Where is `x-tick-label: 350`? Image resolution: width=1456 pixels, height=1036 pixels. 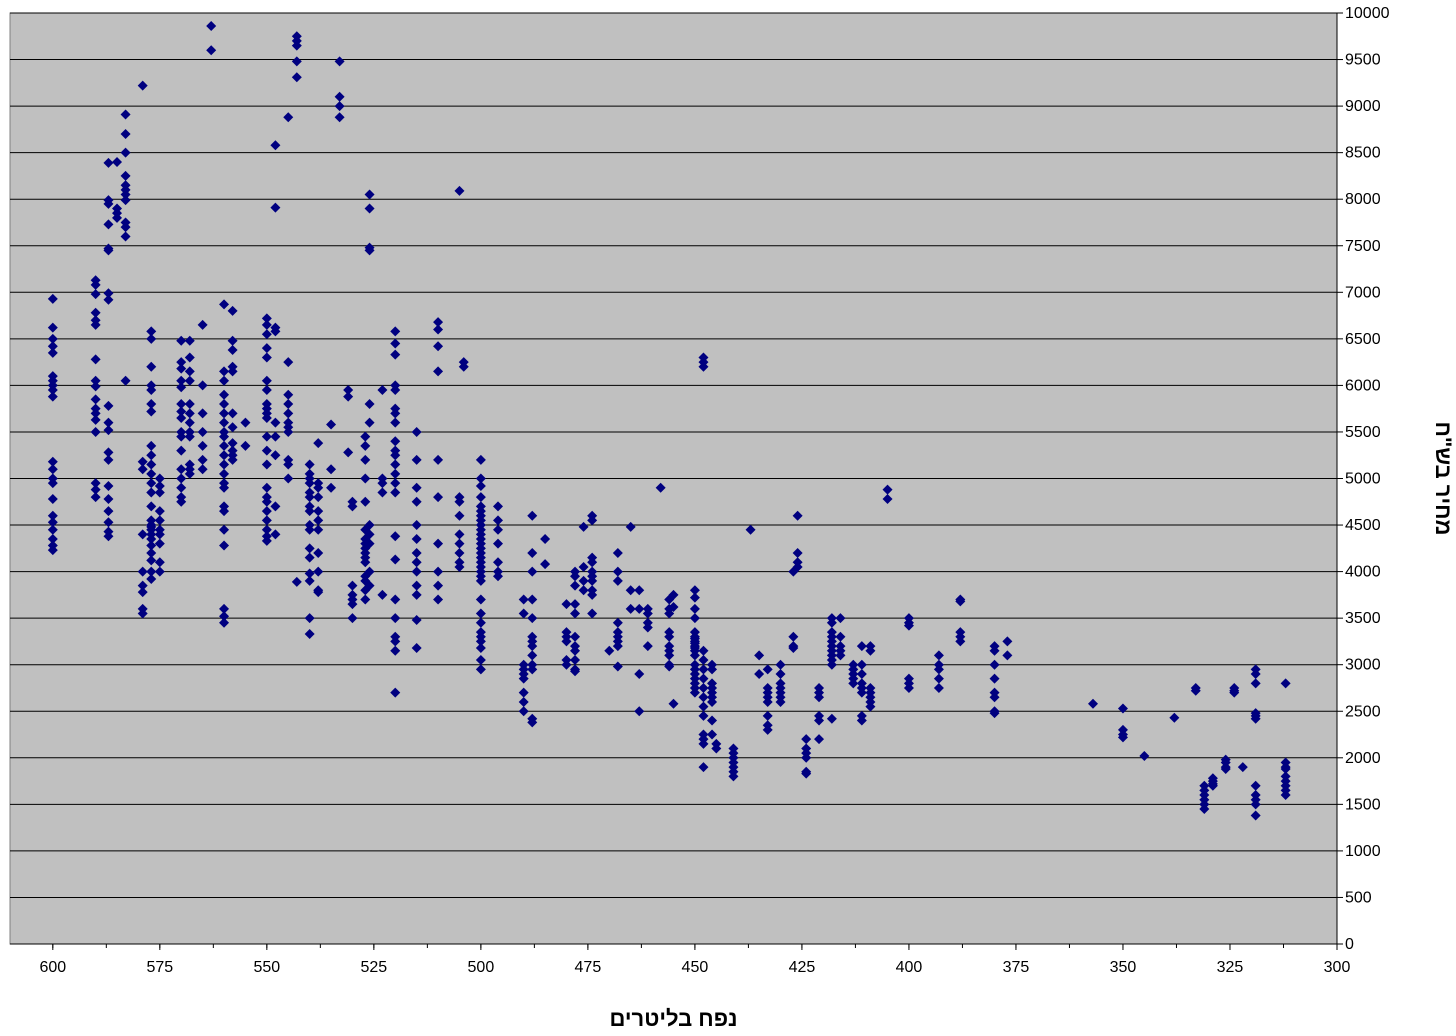 x-tick-label: 350 is located at coordinates (1123, 967).